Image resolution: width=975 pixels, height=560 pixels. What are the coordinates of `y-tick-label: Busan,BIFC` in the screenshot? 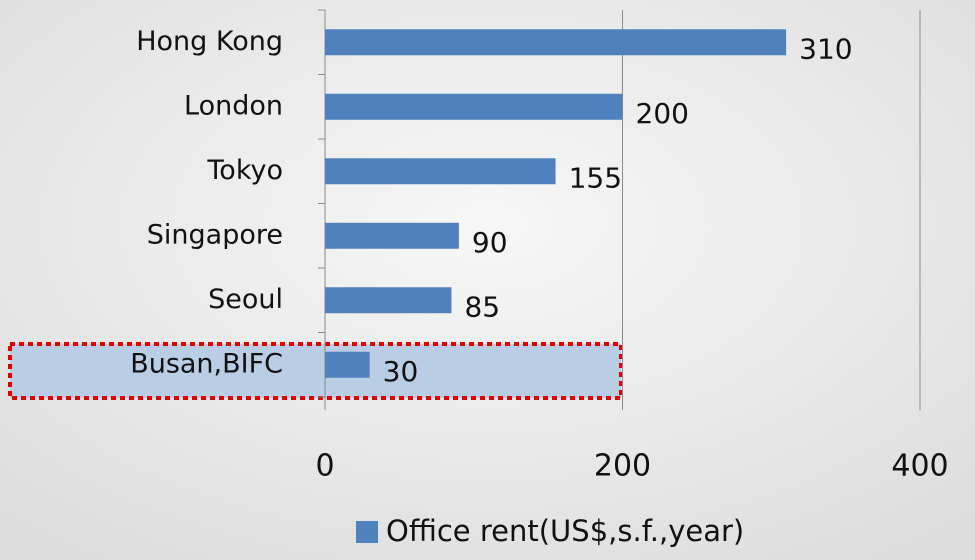 It's located at (206, 363).